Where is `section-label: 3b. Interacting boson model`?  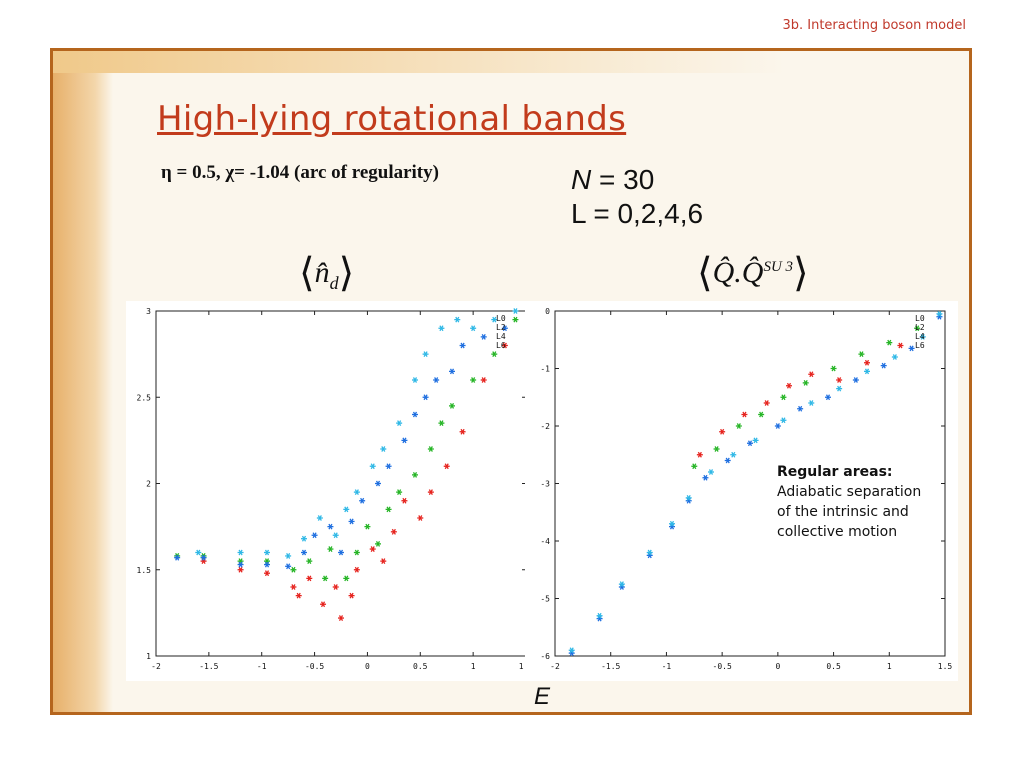 section-label: 3b. Interacting boson model is located at coordinates (874, 25).